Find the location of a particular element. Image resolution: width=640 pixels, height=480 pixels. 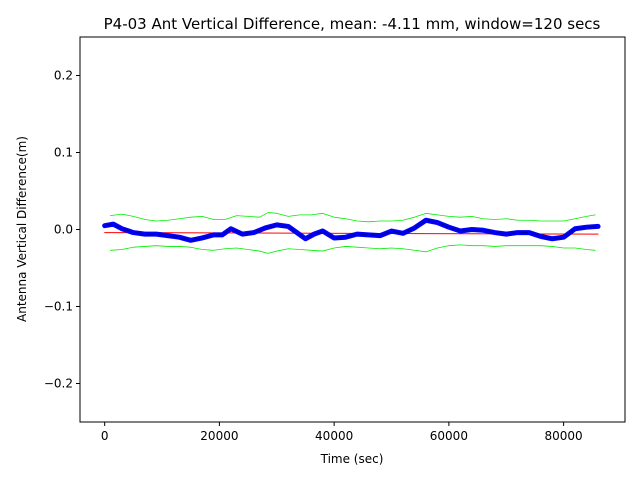

y-axis-label: Antenna Vertical Difference(m) is located at coordinates (22, 229).